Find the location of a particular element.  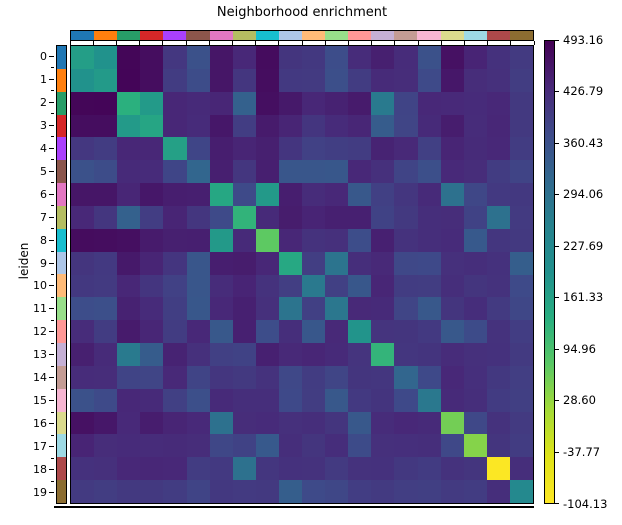

bottom-axis-spine is located at coordinates (294, 507).